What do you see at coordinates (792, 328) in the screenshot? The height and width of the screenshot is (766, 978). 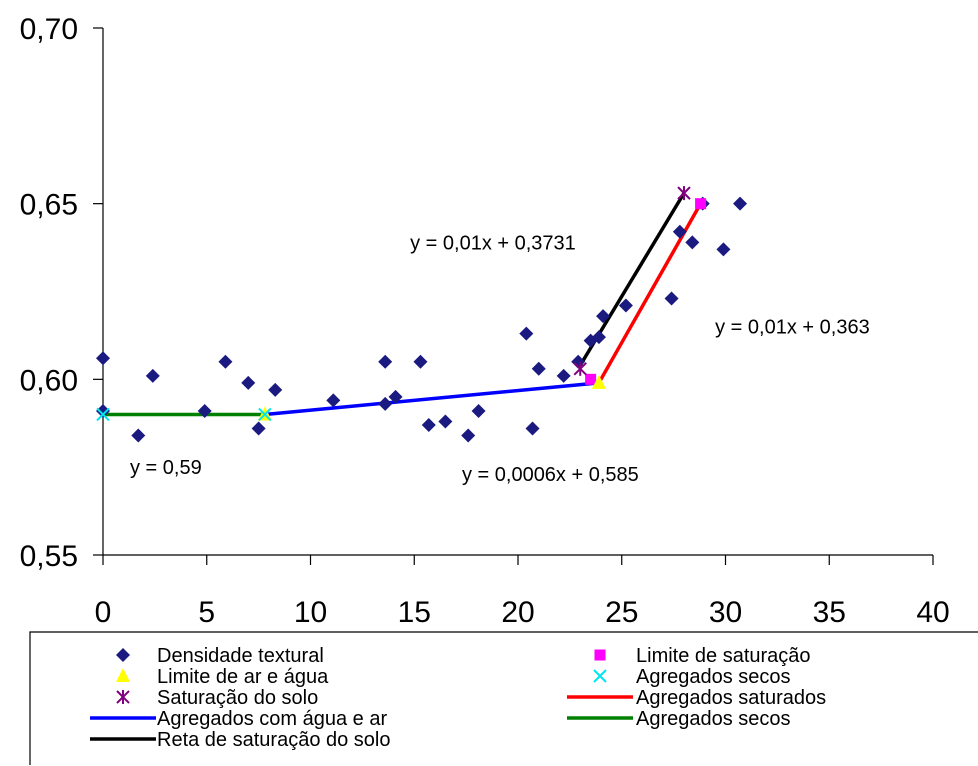 I see `equation-label: y = 0,01x + 0,363` at bounding box center [792, 328].